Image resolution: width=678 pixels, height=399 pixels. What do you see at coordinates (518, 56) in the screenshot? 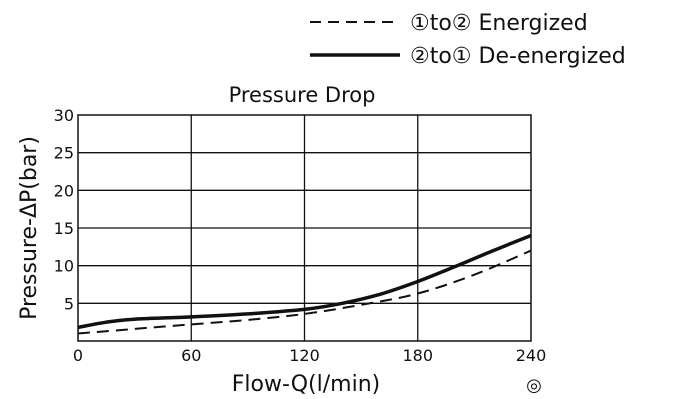
I see `legend-label-deenergized: ②to① De-energized` at bounding box center [518, 56].